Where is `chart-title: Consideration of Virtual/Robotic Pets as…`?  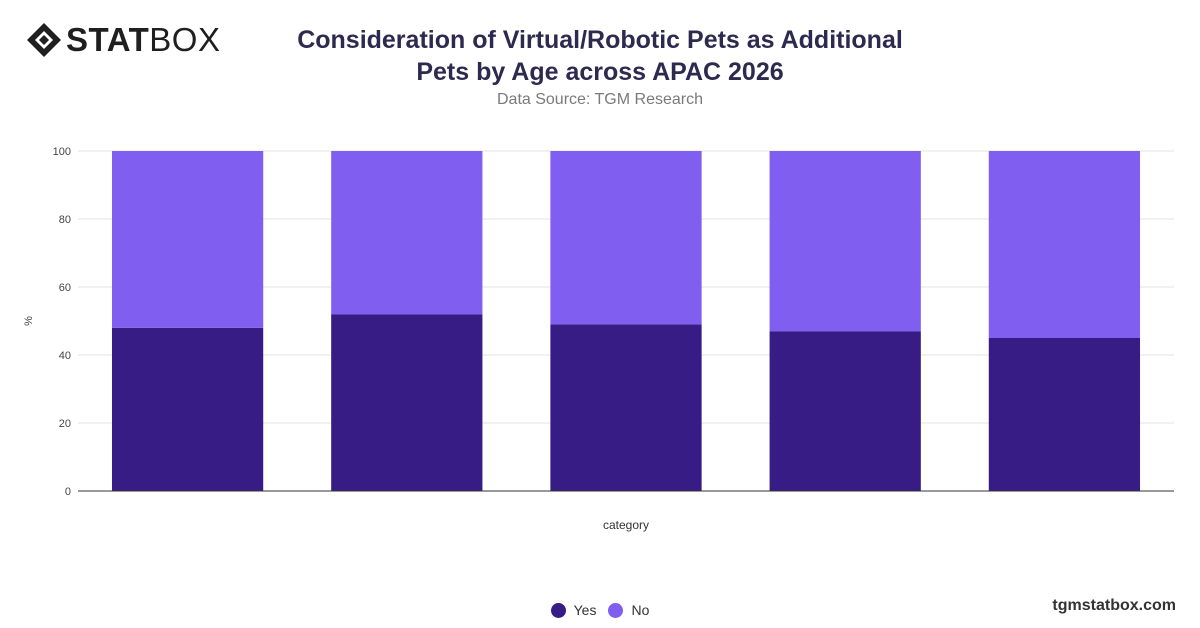 chart-title: Consideration of Virtual/Robotic Pets as… is located at coordinates (600, 56).